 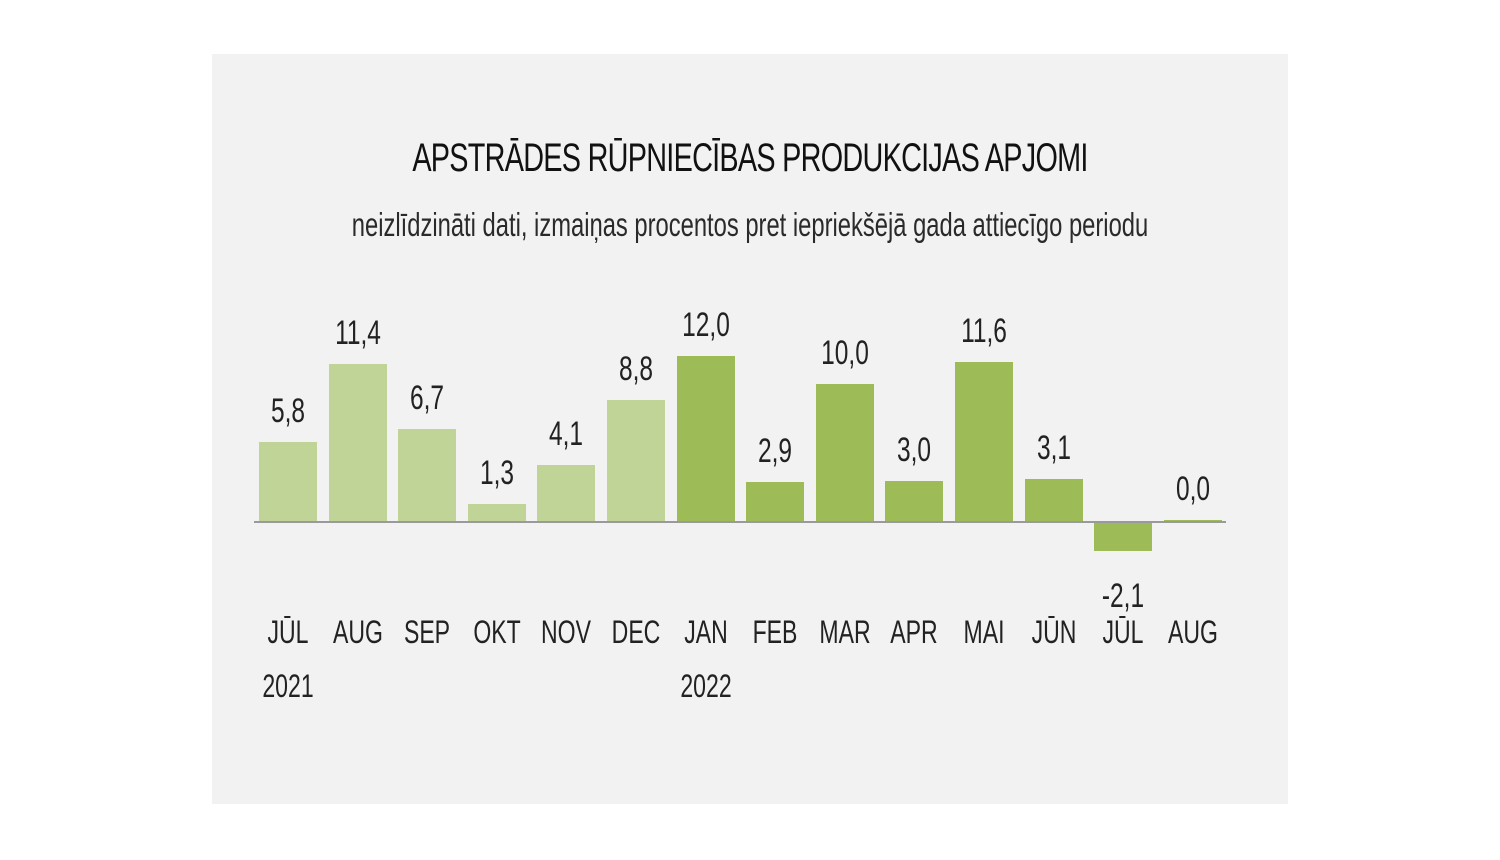 I want to click on year-label: 2021, so click(x=288, y=686).